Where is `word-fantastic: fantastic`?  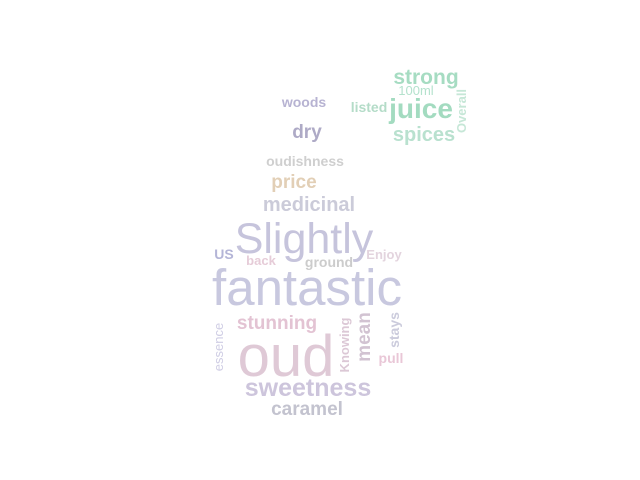
word-fantastic: fantastic is located at coordinates (307, 287).